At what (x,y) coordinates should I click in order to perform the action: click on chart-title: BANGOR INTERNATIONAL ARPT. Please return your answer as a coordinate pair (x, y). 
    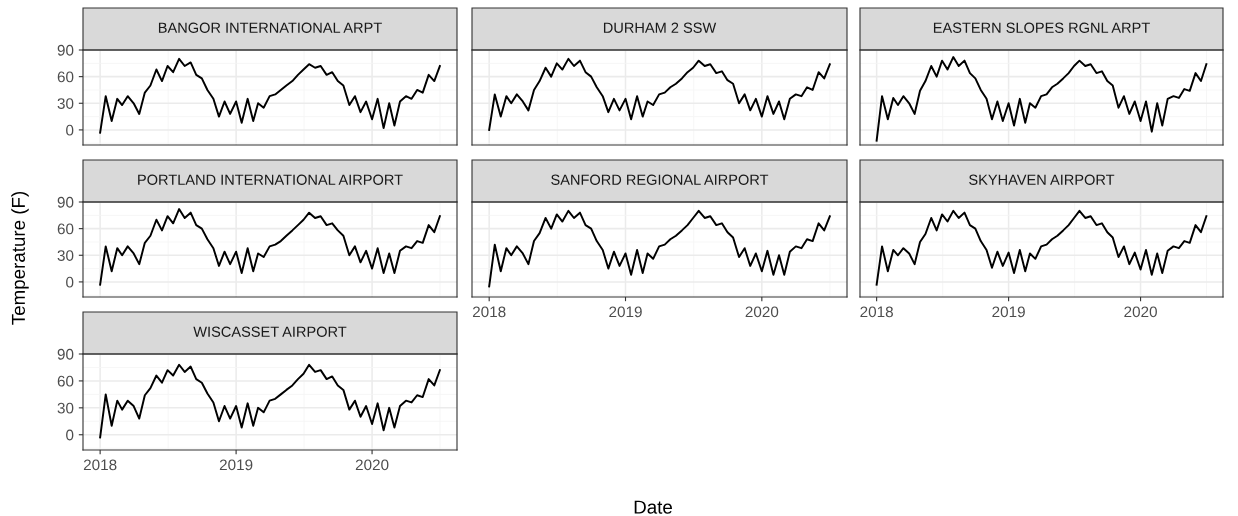
    Looking at the image, I should click on (270, 27).